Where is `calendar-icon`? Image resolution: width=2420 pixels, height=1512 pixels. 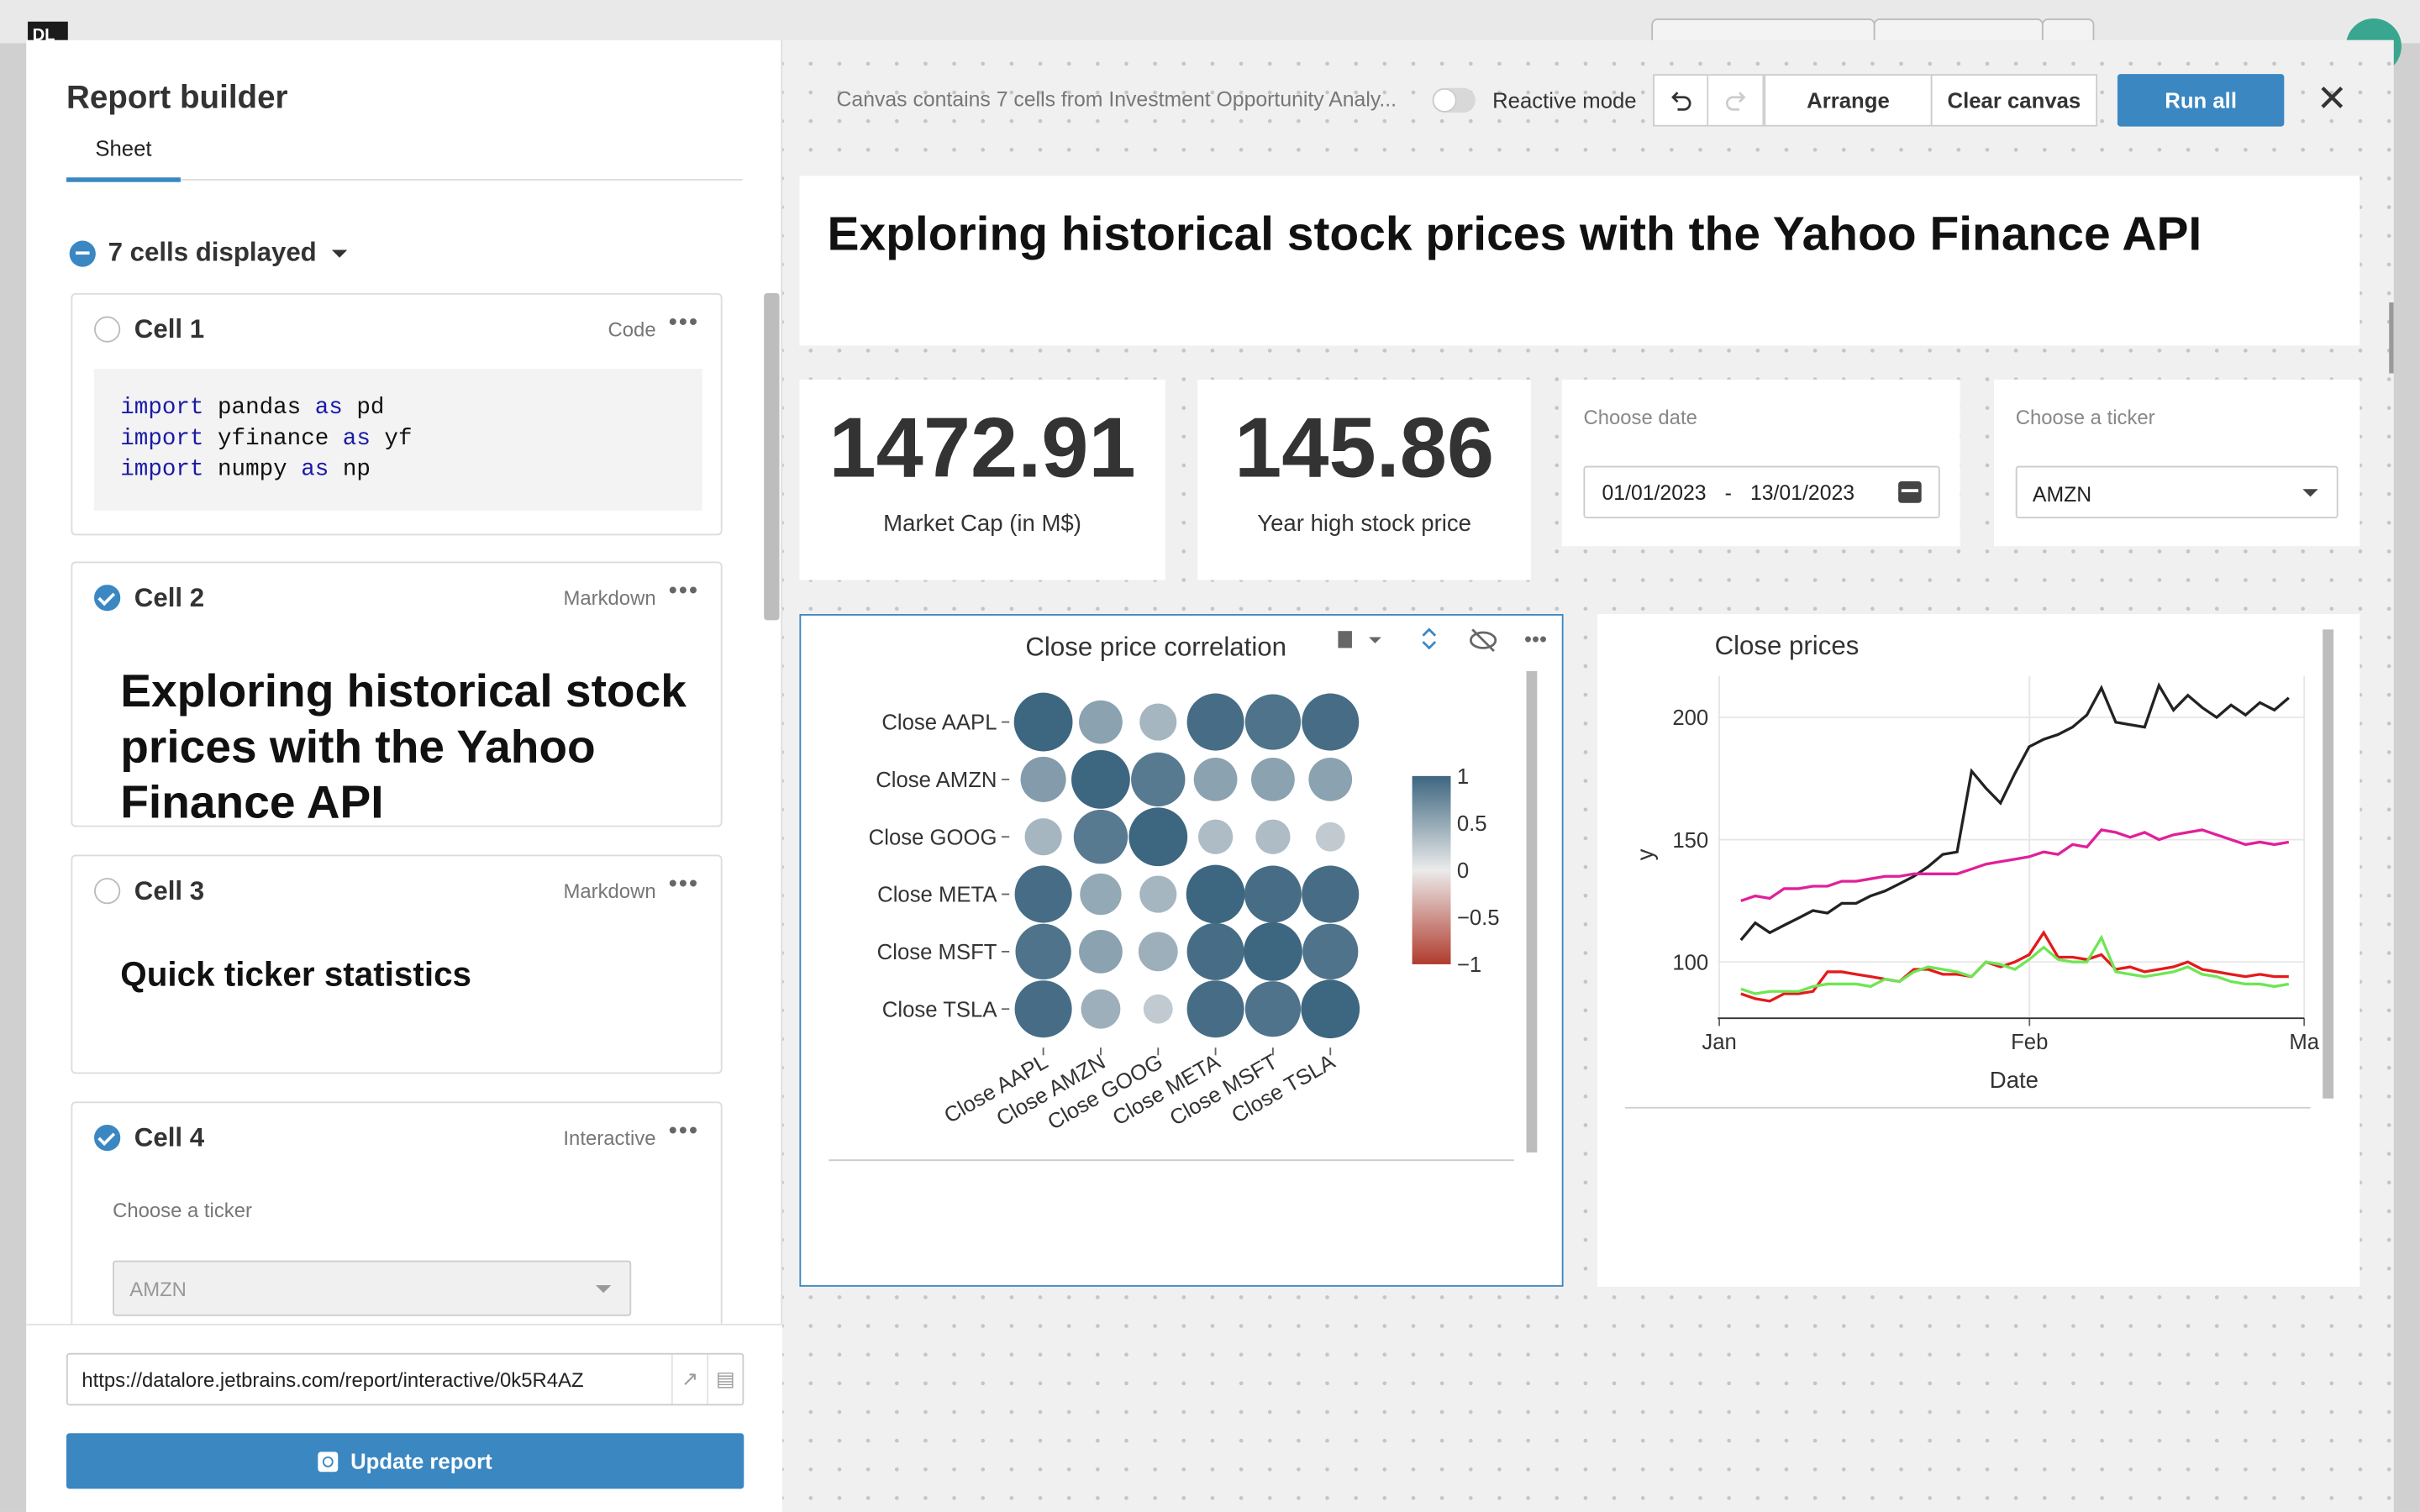 calendar-icon is located at coordinates (1910, 492).